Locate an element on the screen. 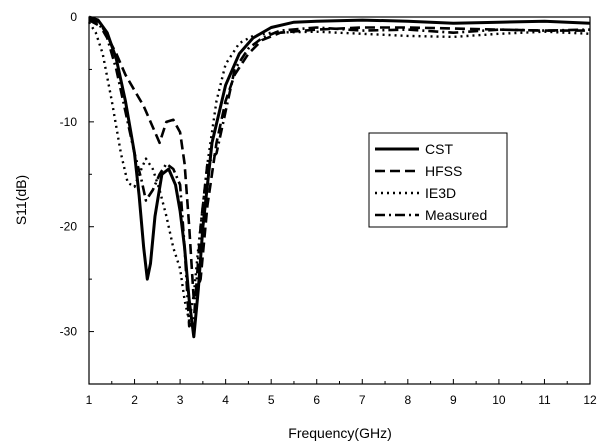 The height and width of the screenshot is (445, 597). legend: CST HFSS IE3D Measured is located at coordinates (438, 180).